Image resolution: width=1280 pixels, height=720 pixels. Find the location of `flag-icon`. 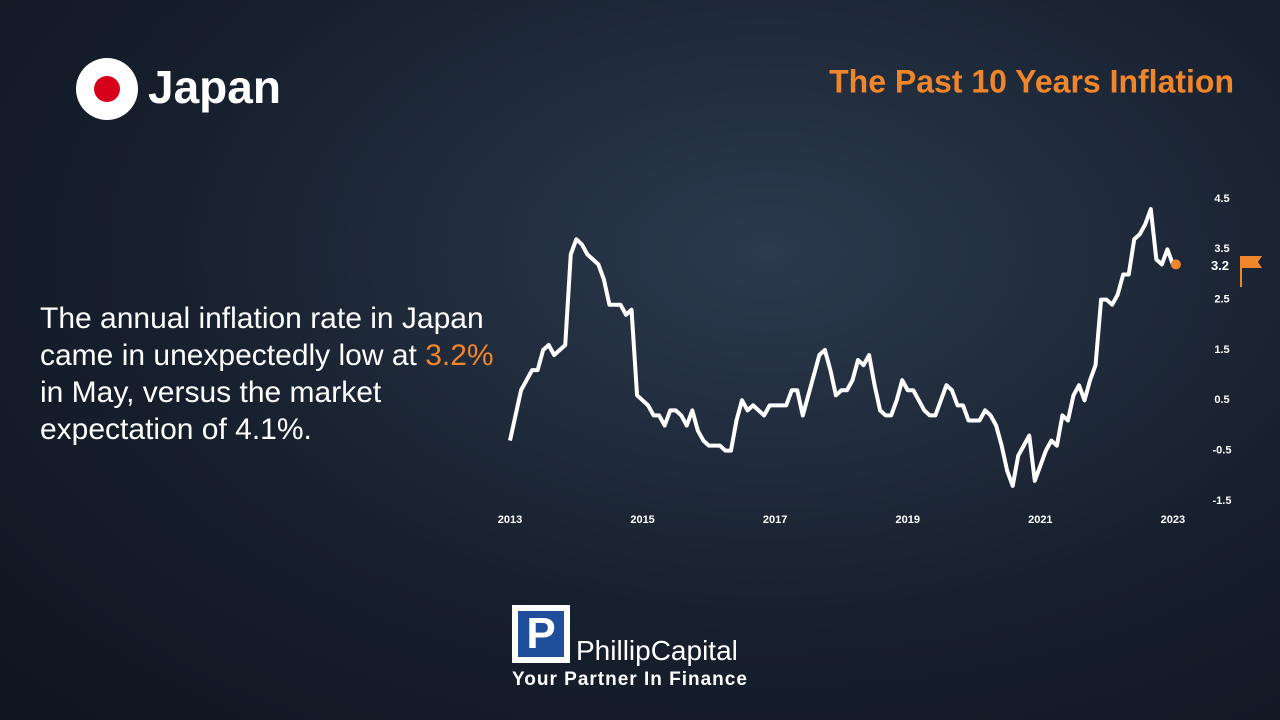

flag-icon is located at coordinates (107, 89).